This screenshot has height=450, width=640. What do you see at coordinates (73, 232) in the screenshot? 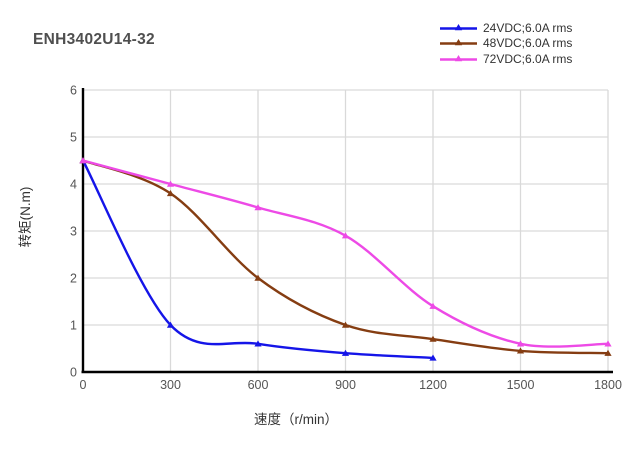
I see `y-tick-label: 3` at bounding box center [73, 232].